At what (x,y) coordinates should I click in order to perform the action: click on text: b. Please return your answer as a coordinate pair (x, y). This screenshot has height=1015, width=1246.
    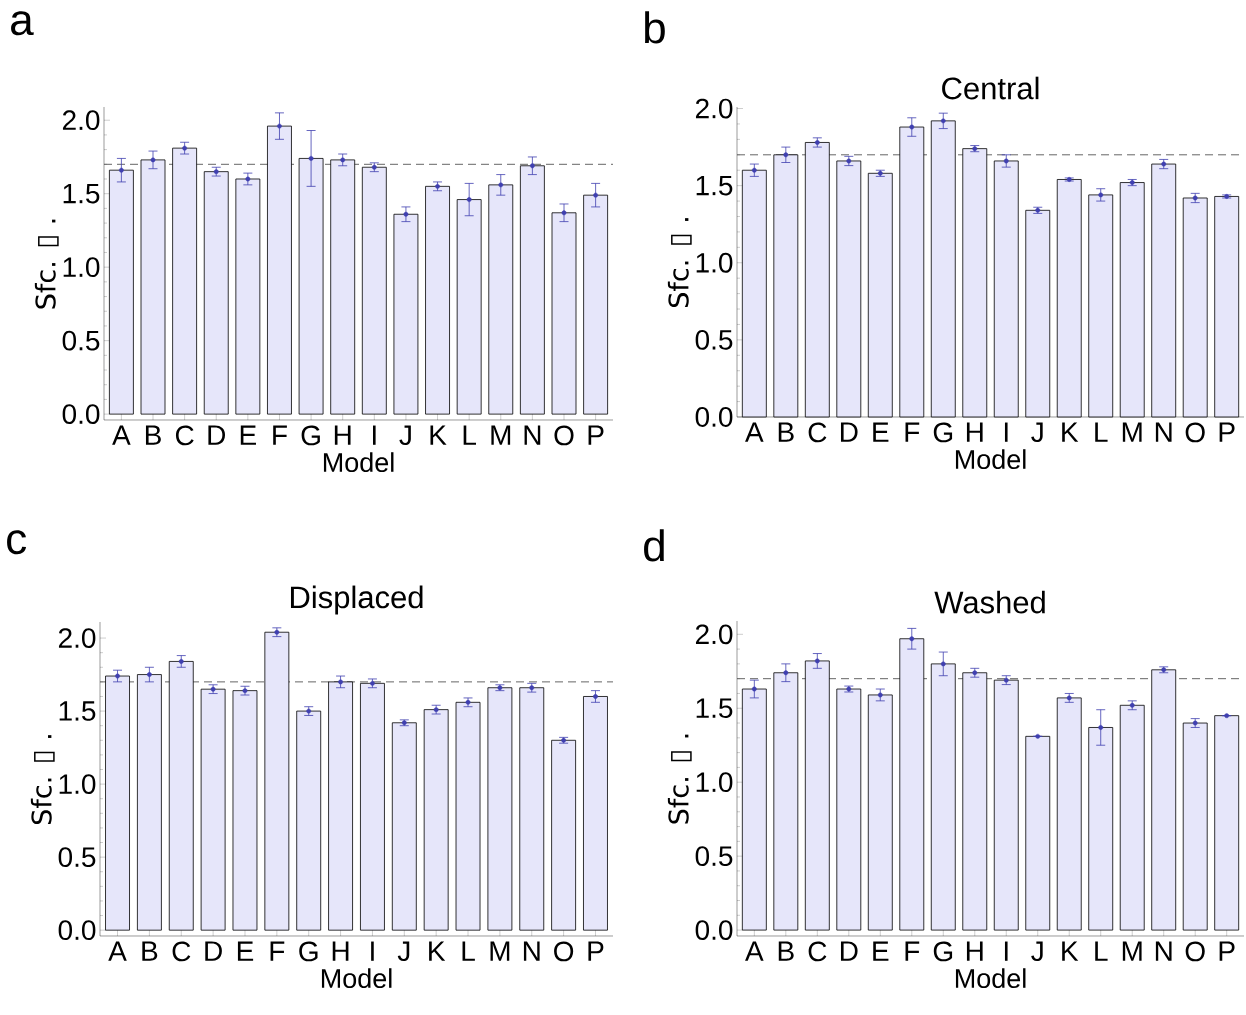
    Looking at the image, I should click on (655, 27).